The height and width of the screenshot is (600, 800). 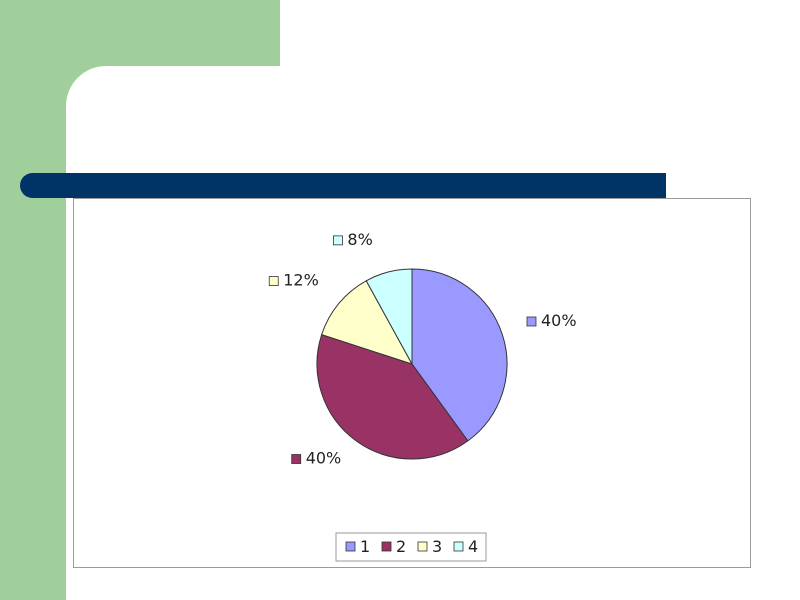 I want to click on legend-label-3: 3, so click(x=437, y=546).